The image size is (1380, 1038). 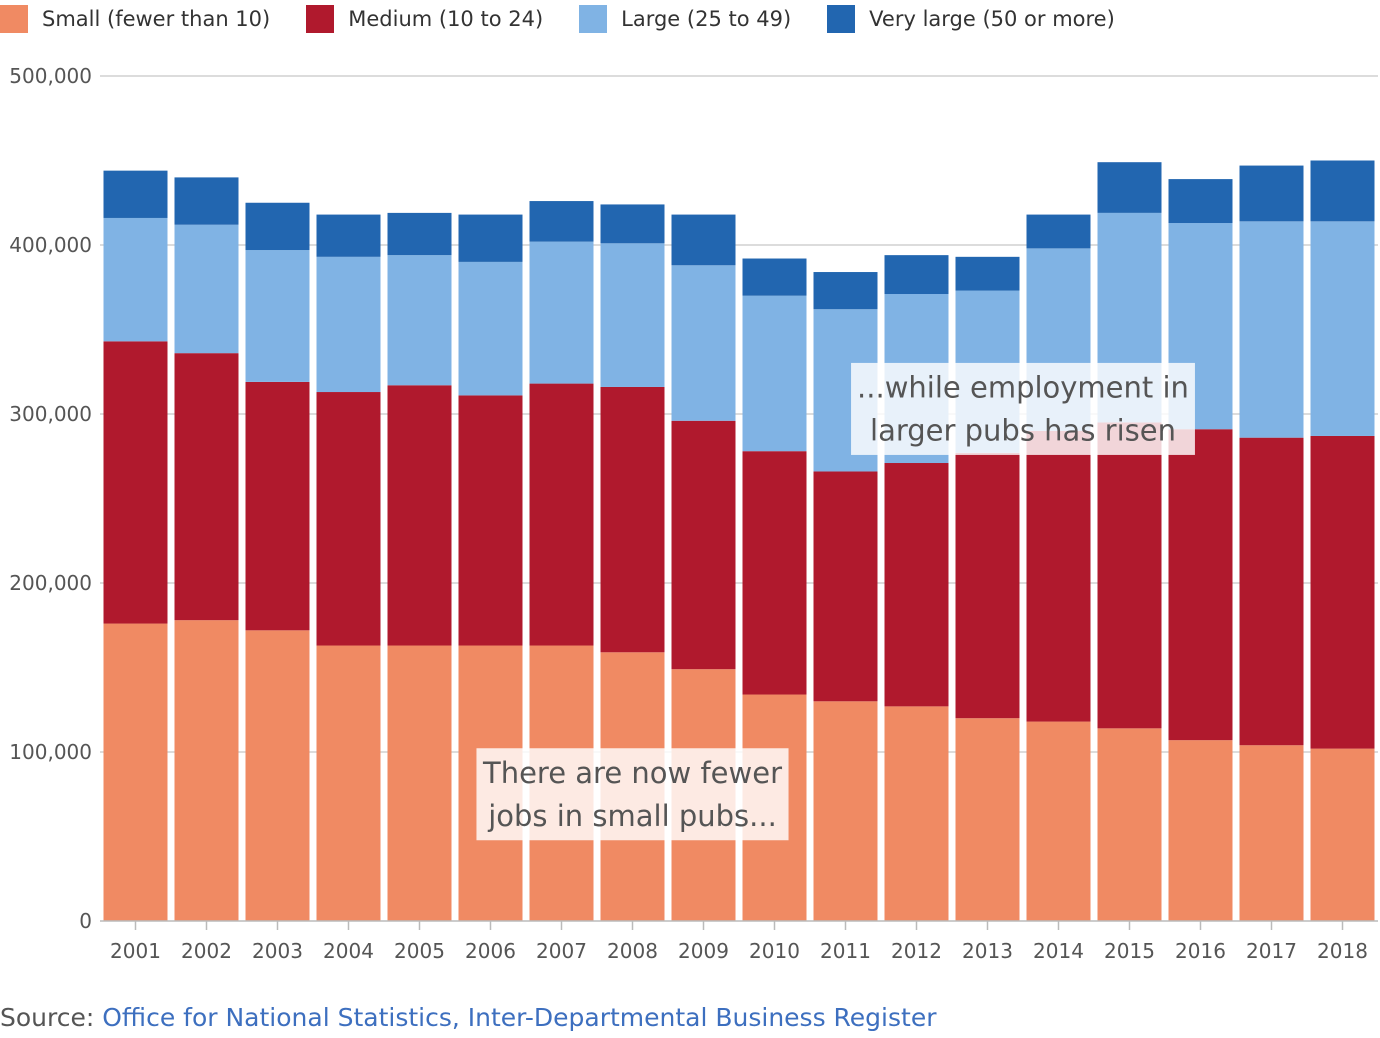 What do you see at coordinates (1058, 951) in the screenshot?
I see `x-tick-label: 2014` at bounding box center [1058, 951].